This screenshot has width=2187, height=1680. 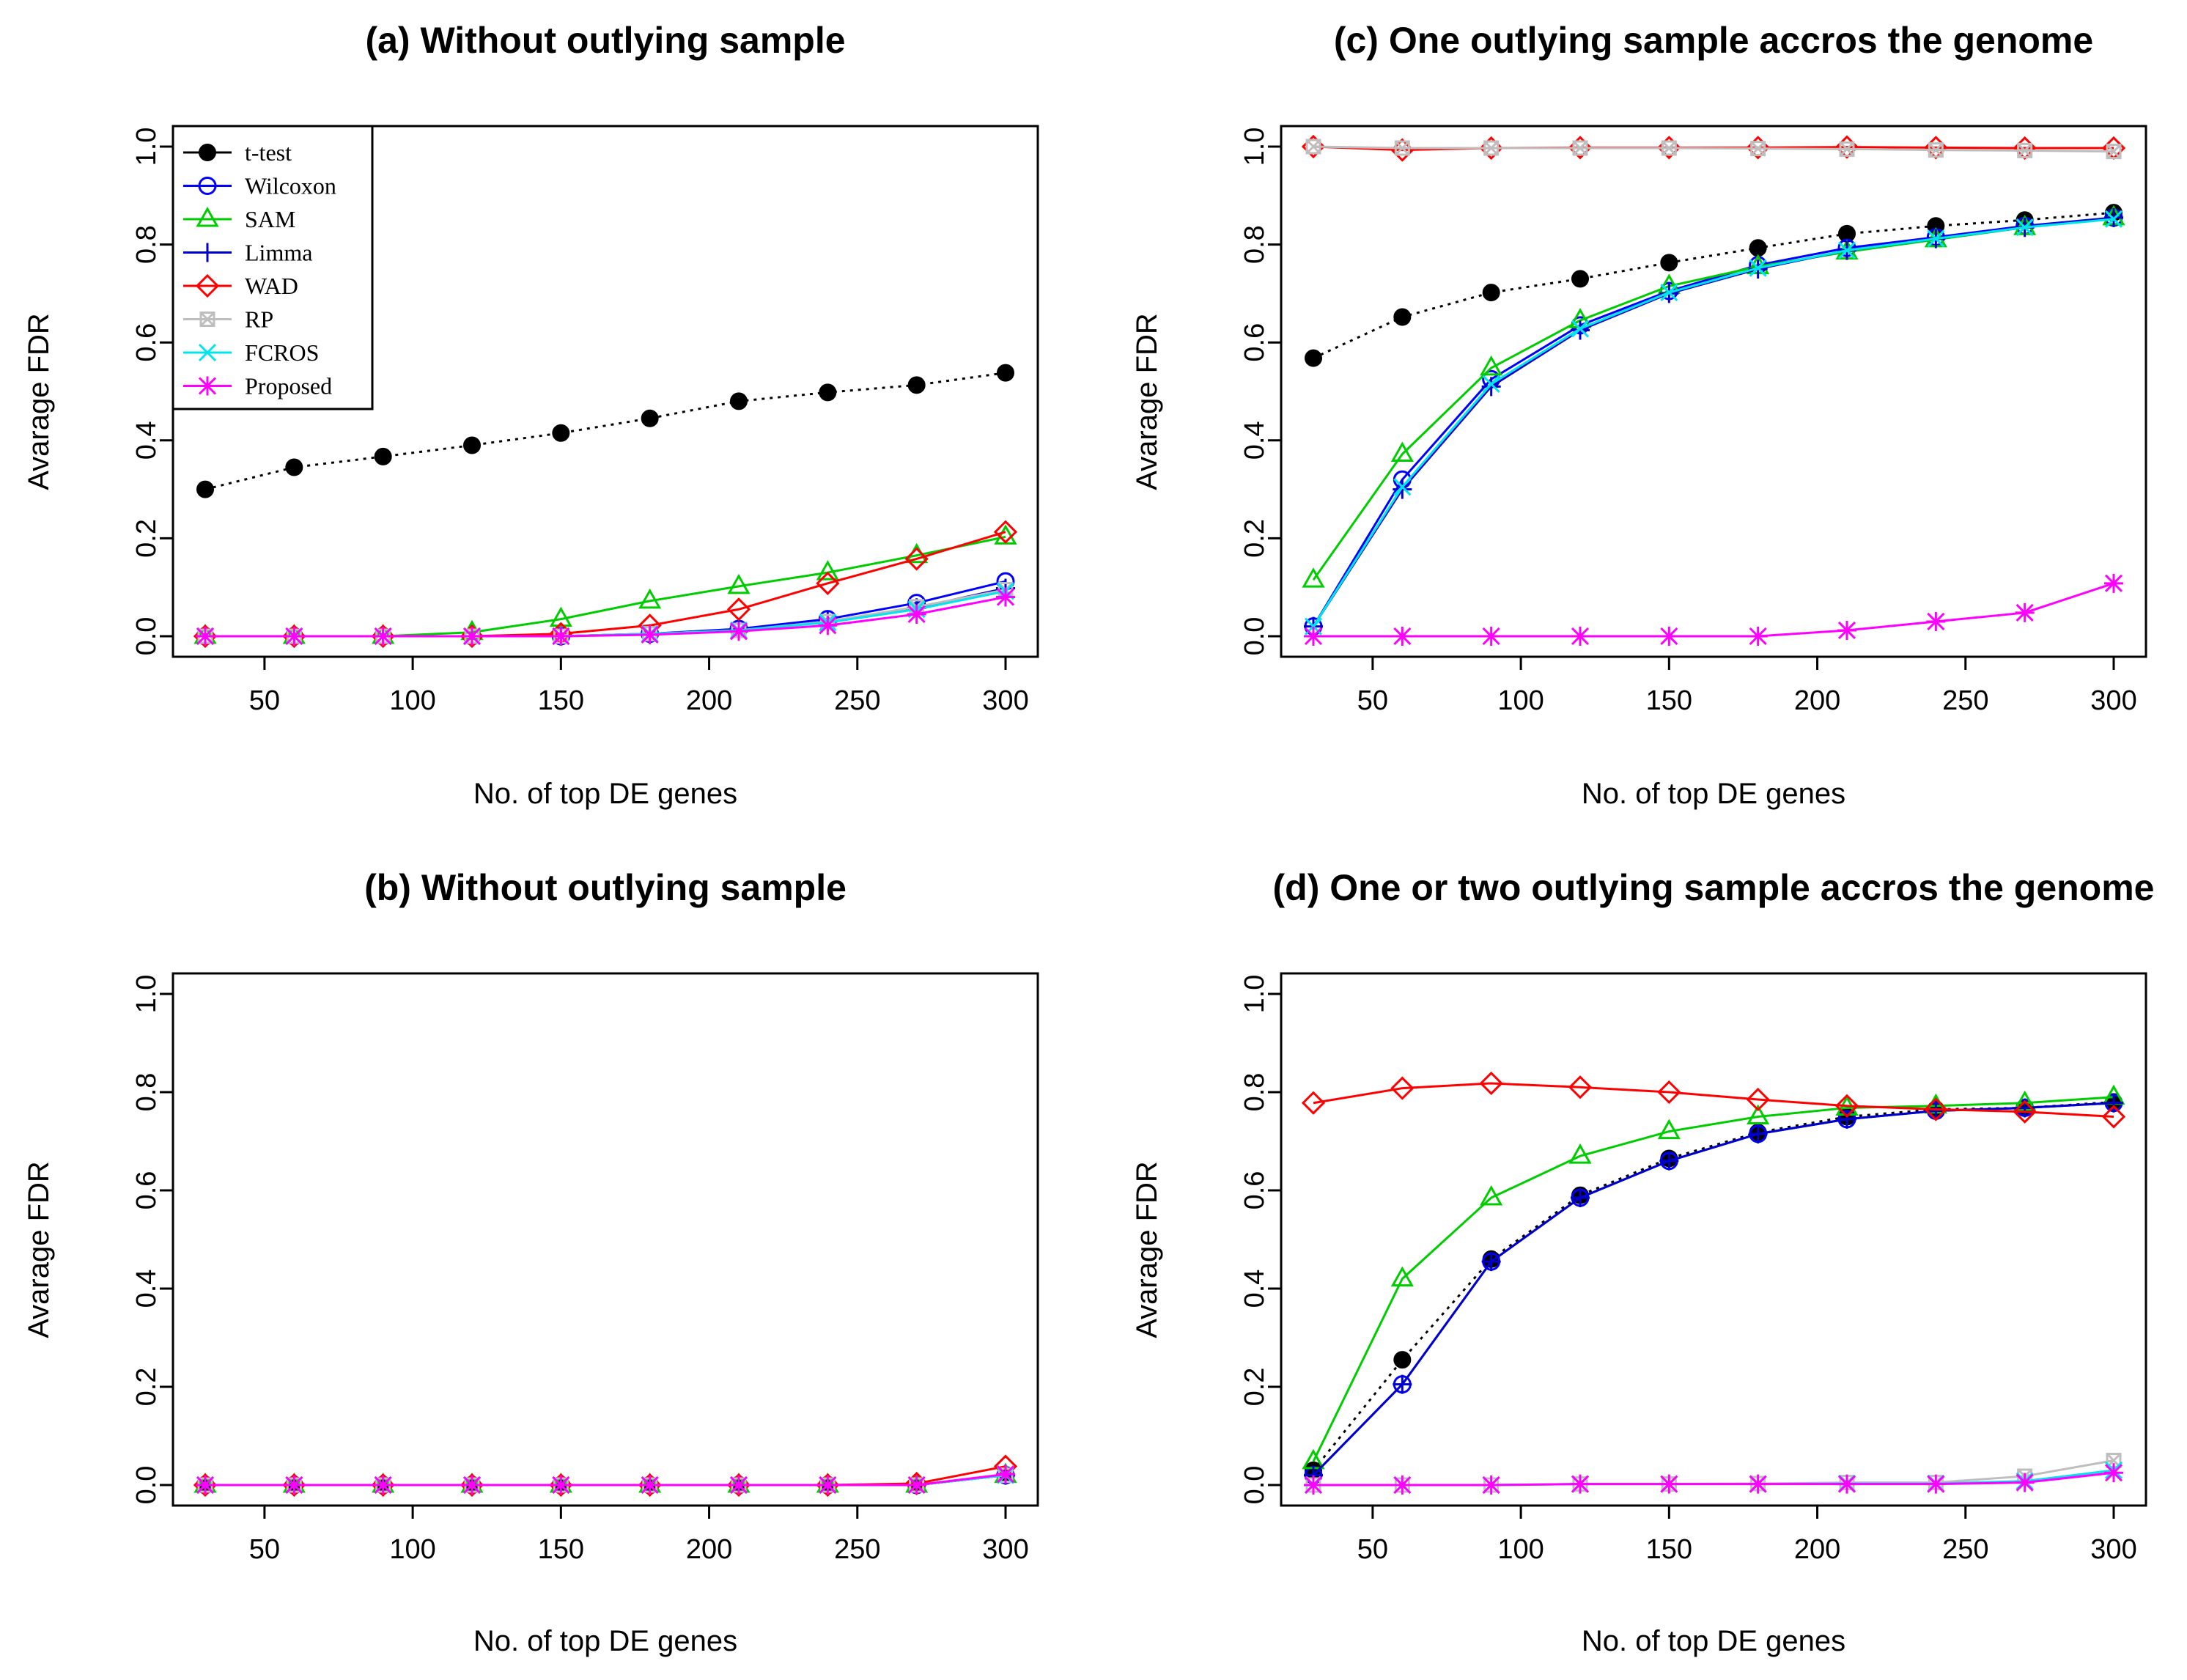 I want to click on legend-label-wad: WAD, so click(x=271, y=286).